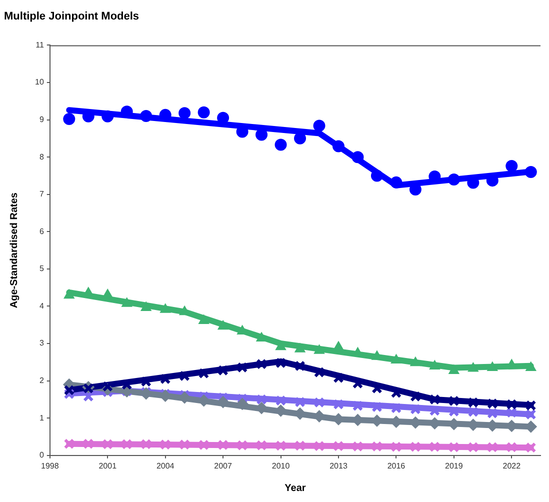 The width and height of the screenshot is (549, 502). What do you see at coordinates (108, 465) in the screenshot?
I see `x-tick-label: 2001` at bounding box center [108, 465].